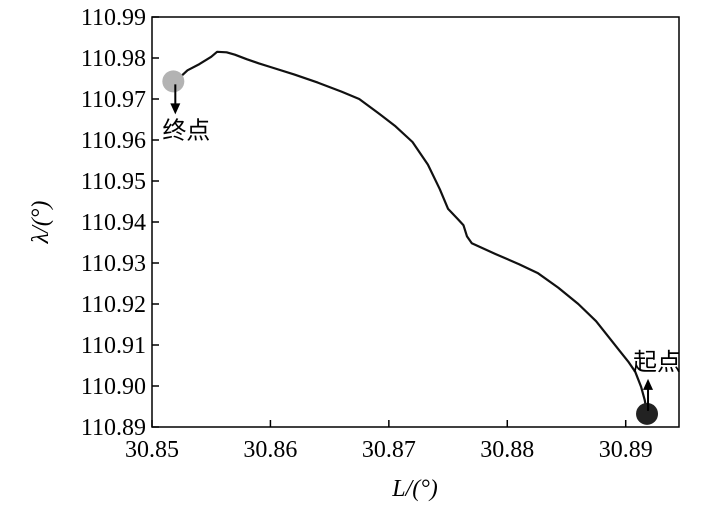 This screenshot has width=709, height=506. What do you see at coordinates (389, 450) in the screenshot?
I see `x-tick-label: 30.87` at bounding box center [389, 450].